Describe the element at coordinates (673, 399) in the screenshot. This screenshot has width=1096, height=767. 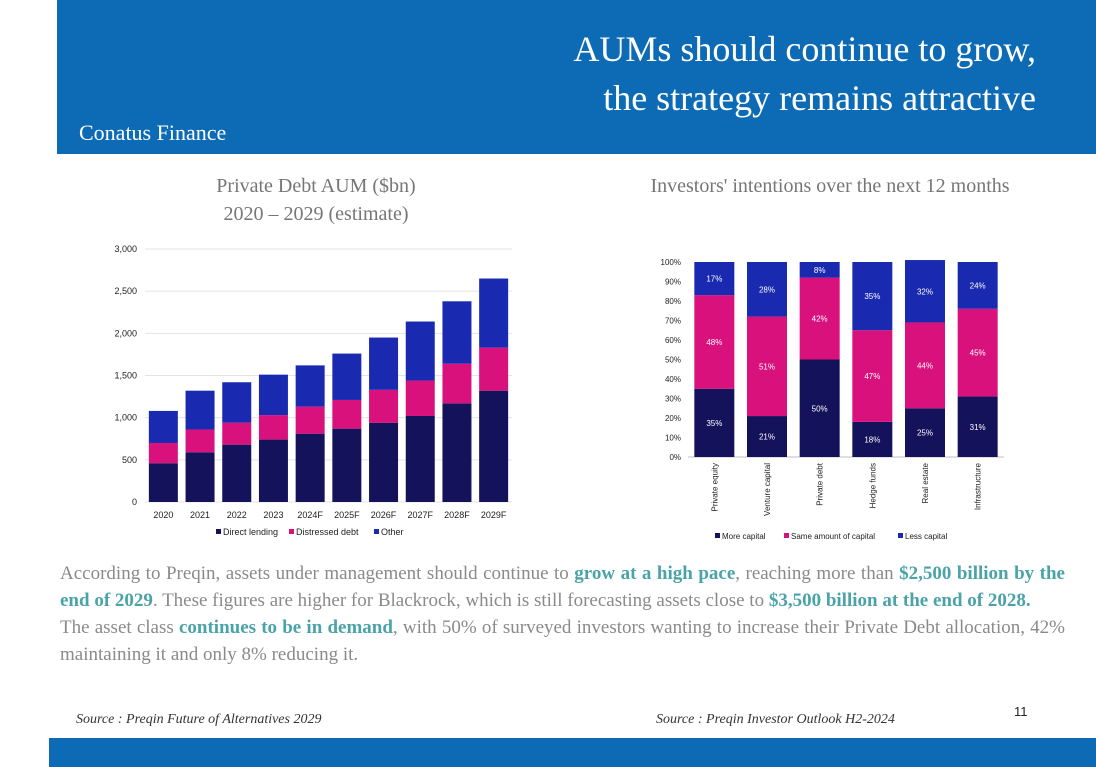
I see `intent-y-tick-label: 30%` at that location.